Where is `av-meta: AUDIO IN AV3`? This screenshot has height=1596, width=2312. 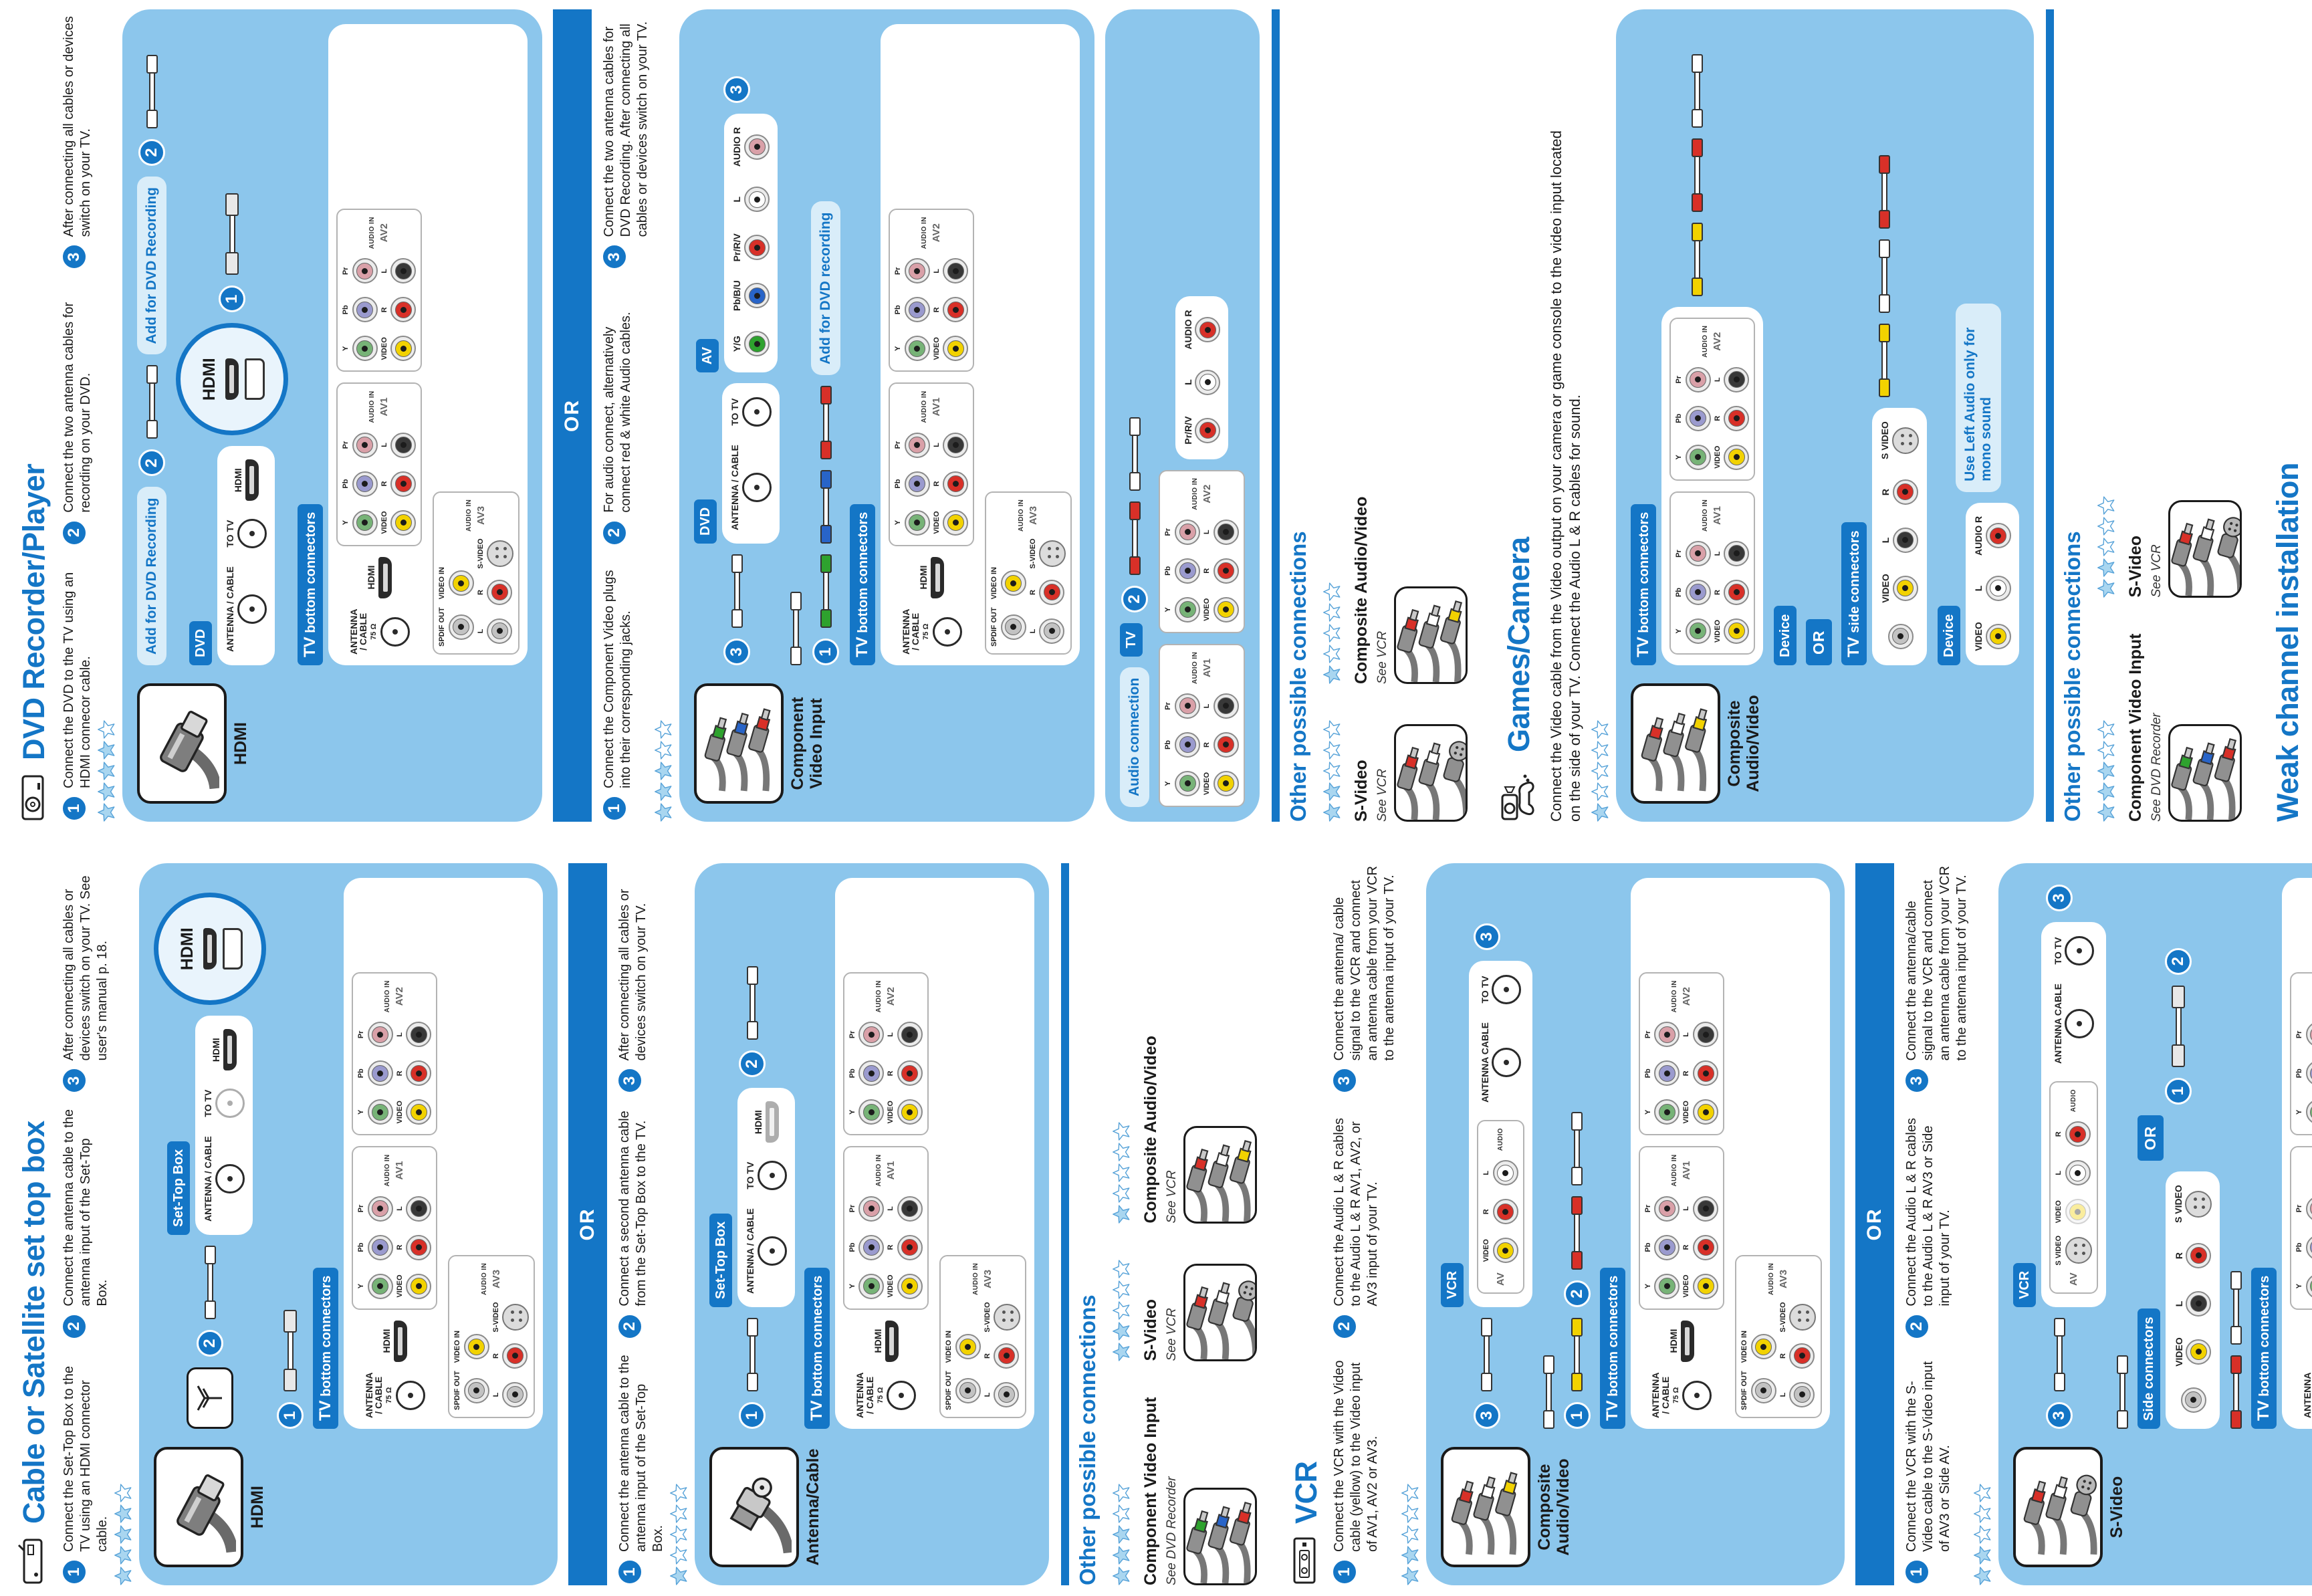
av-meta: AUDIO IN AV3 is located at coordinates (1028, 515).